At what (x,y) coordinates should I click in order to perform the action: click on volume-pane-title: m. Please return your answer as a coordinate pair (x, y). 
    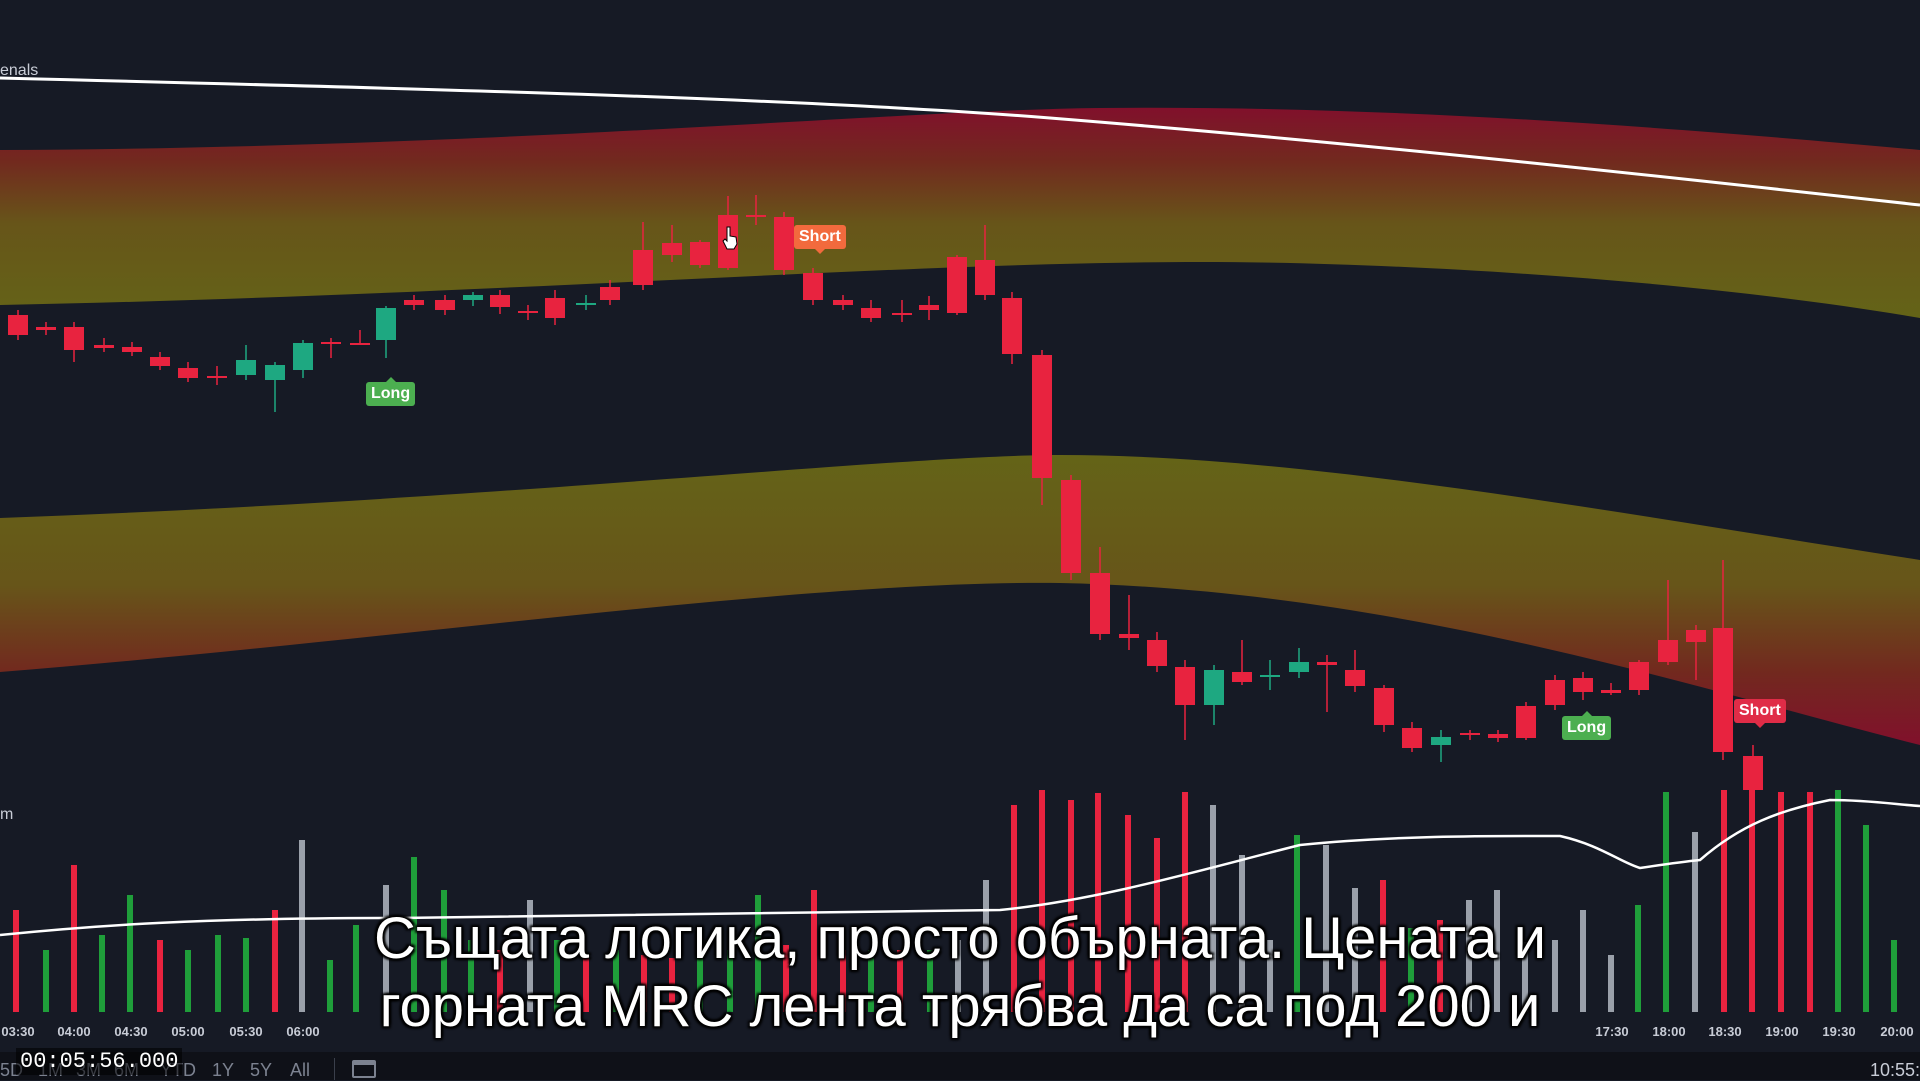
    Looking at the image, I should click on (6, 815).